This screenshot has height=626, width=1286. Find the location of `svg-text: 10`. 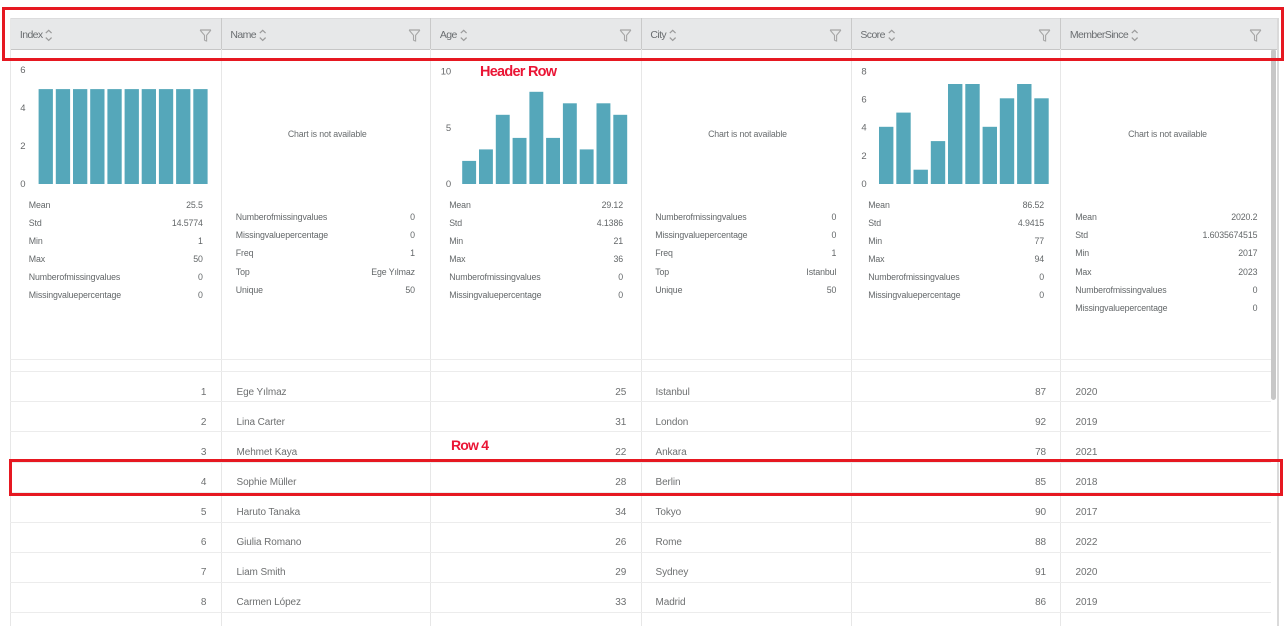

svg-text: 10 is located at coordinates (446, 71).